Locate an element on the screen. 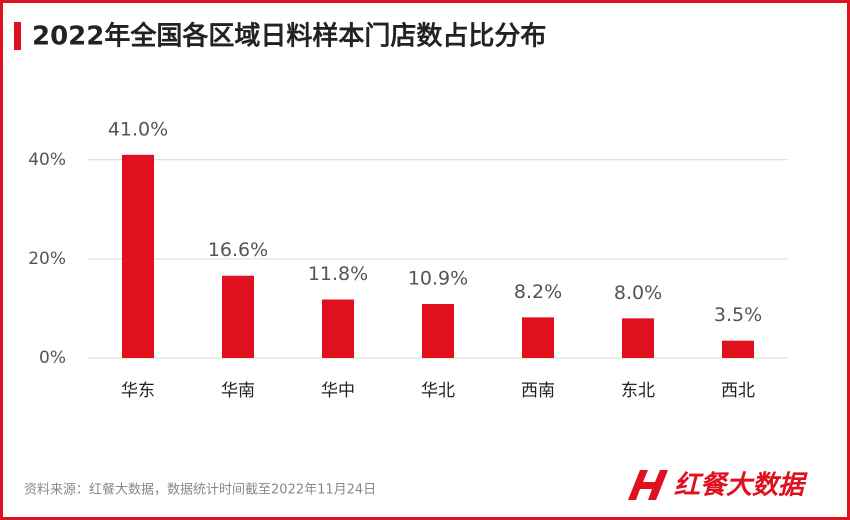 This screenshot has height=520, width=850. y-tick-label: 0% is located at coordinates (52, 358).